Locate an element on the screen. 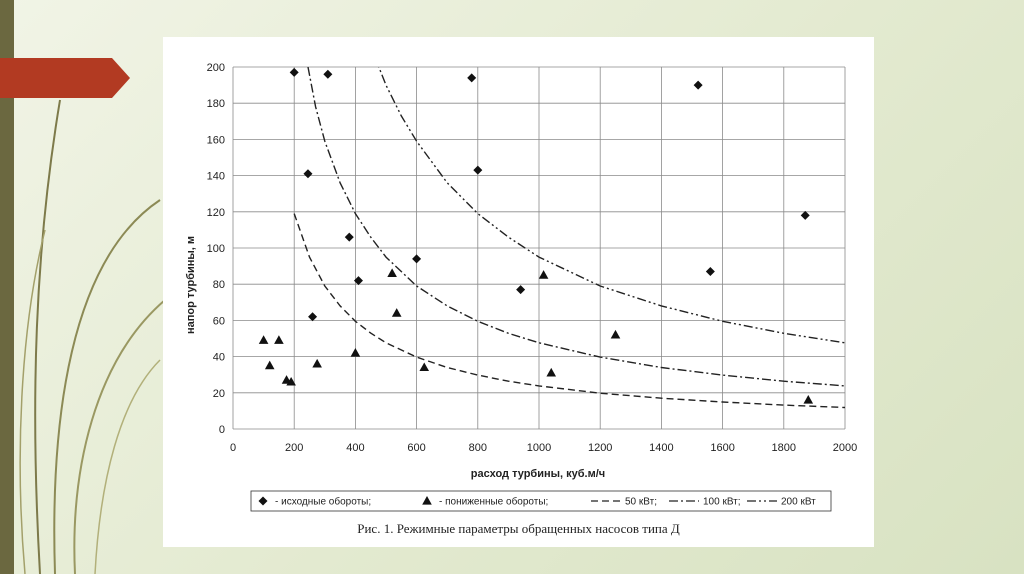  x-tick-label: 200 is located at coordinates (294, 448).